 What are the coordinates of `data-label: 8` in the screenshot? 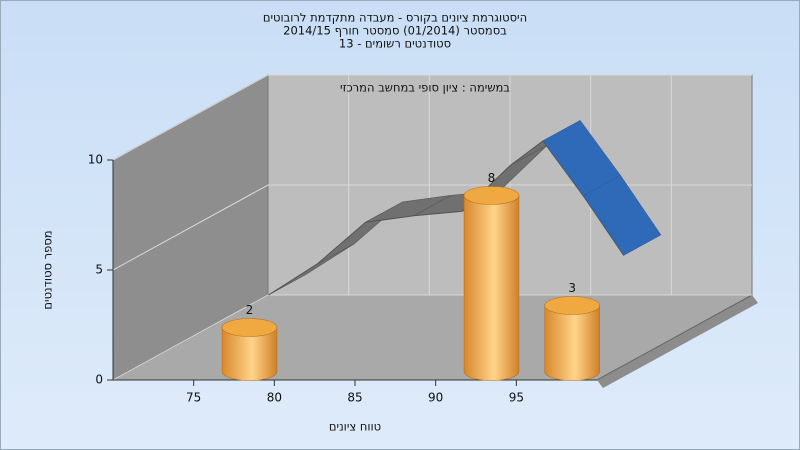 It's located at (492, 178).